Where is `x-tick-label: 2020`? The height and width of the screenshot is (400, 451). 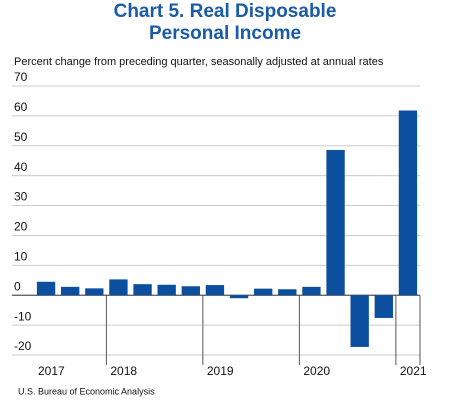 x-tick-label: 2020 is located at coordinates (316, 371).